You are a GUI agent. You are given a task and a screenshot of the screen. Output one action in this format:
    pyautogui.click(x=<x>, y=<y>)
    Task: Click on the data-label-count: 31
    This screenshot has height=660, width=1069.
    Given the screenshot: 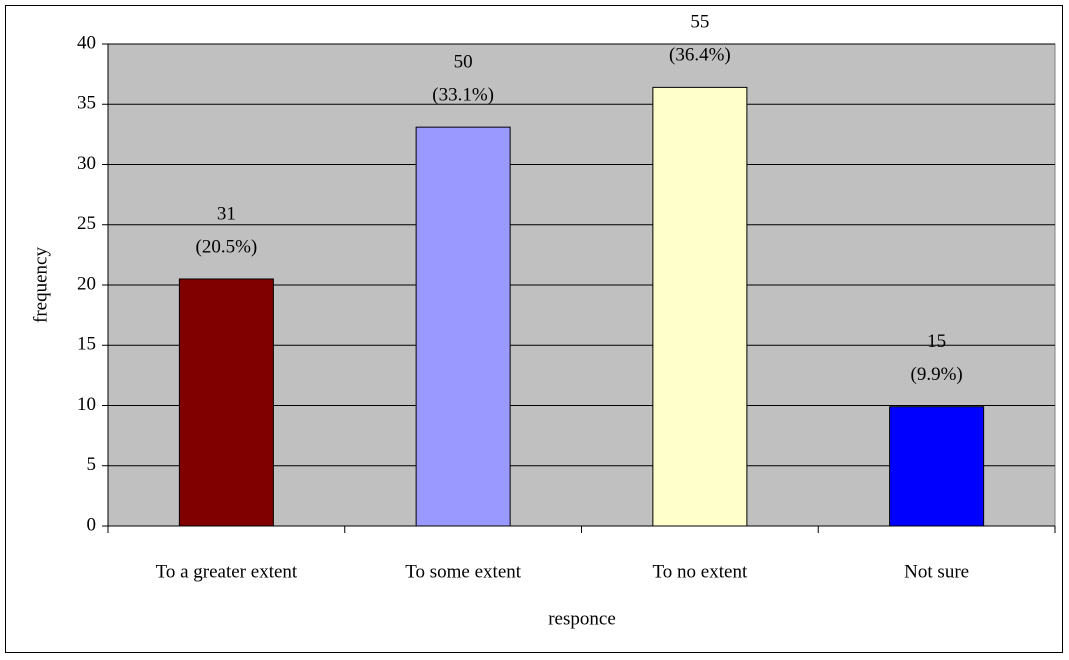 What is the action you would take?
    pyautogui.click(x=226, y=213)
    